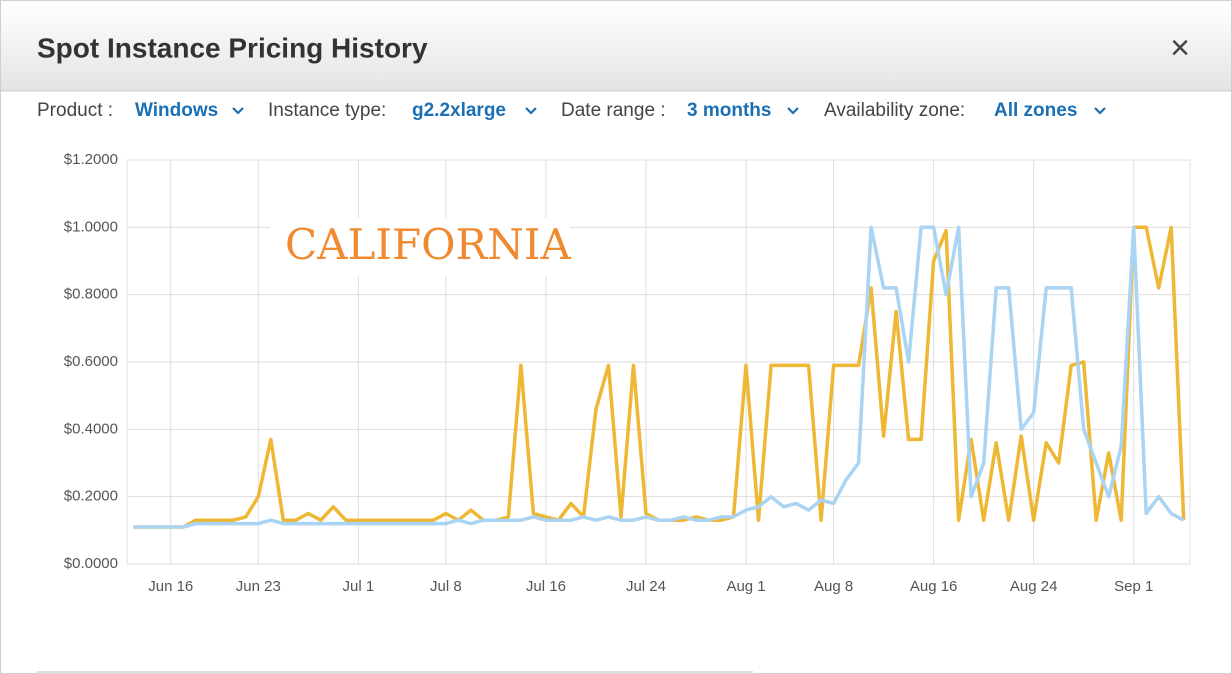 This screenshot has width=1232, height=674. Describe the element at coordinates (1035, 110) in the screenshot. I see `filter-dropdown: All zones` at that location.